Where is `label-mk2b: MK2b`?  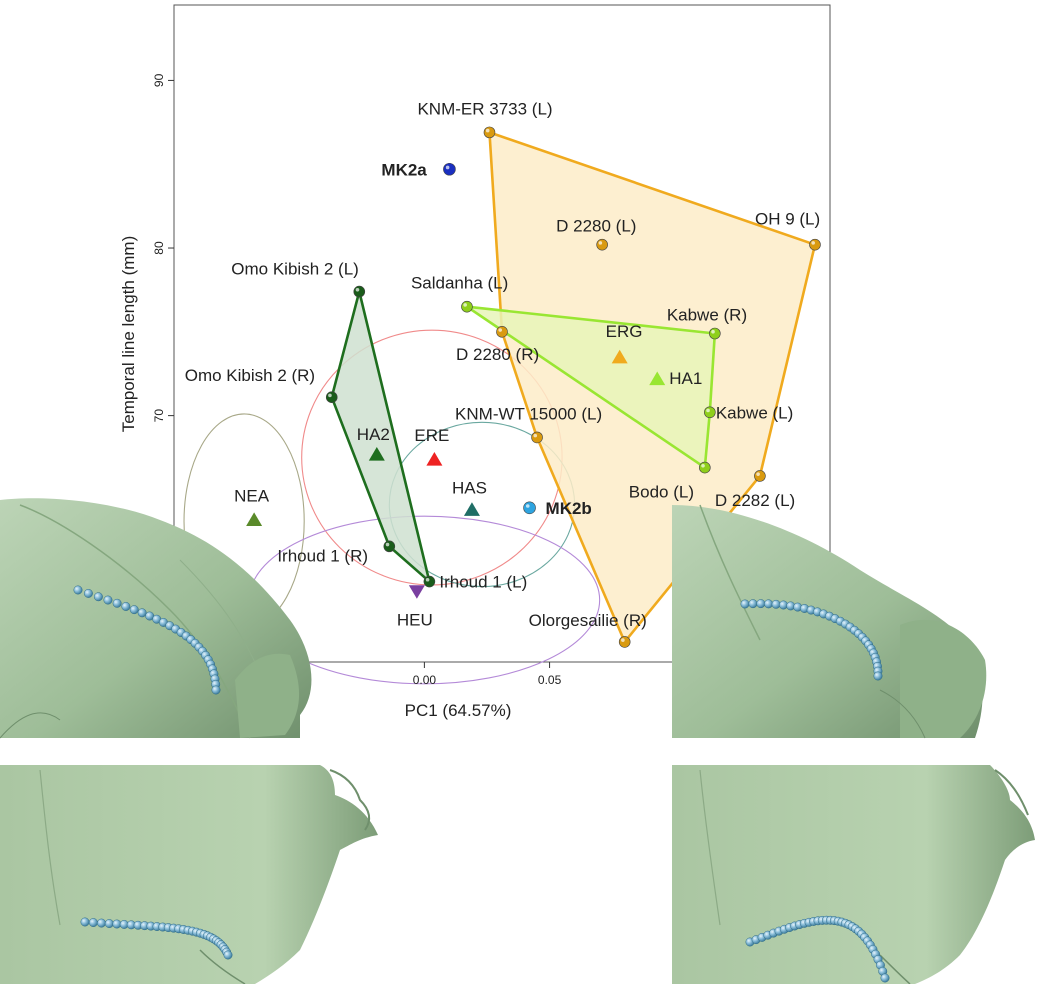
label-mk2b: MK2b is located at coordinates (569, 508).